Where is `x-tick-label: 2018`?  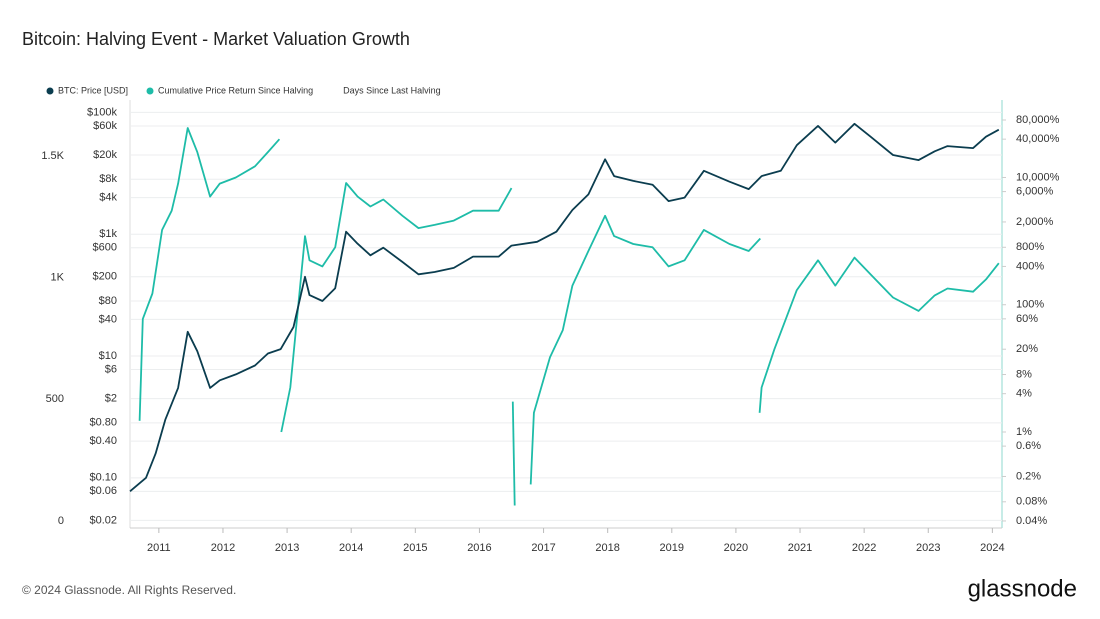 x-tick-label: 2018 is located at coordinates (607, 548).